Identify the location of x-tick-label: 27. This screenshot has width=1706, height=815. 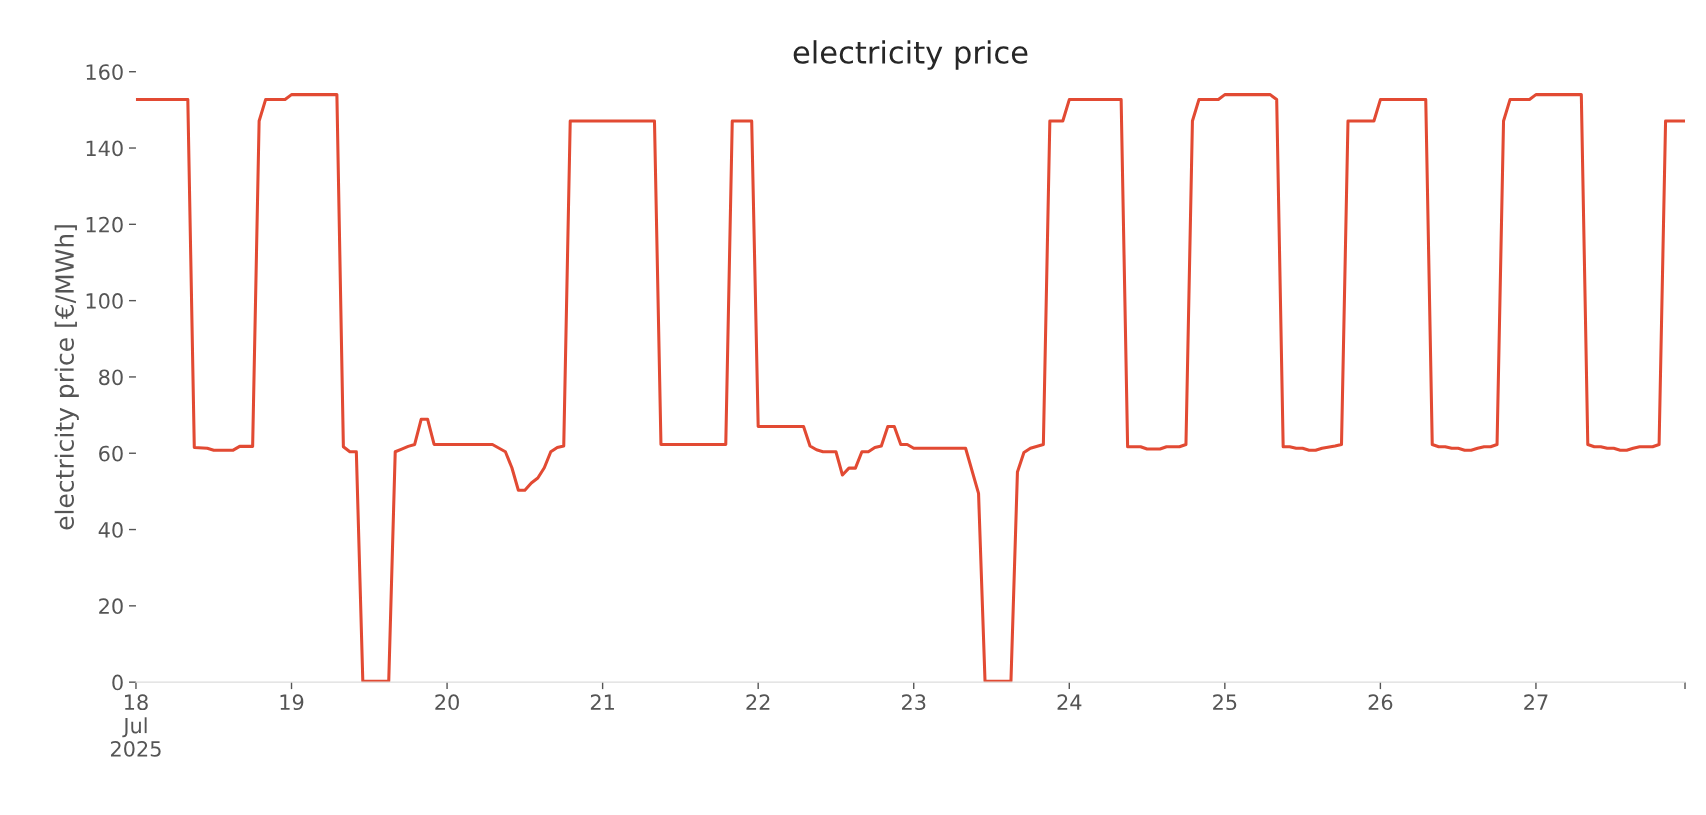
(1536, 702).